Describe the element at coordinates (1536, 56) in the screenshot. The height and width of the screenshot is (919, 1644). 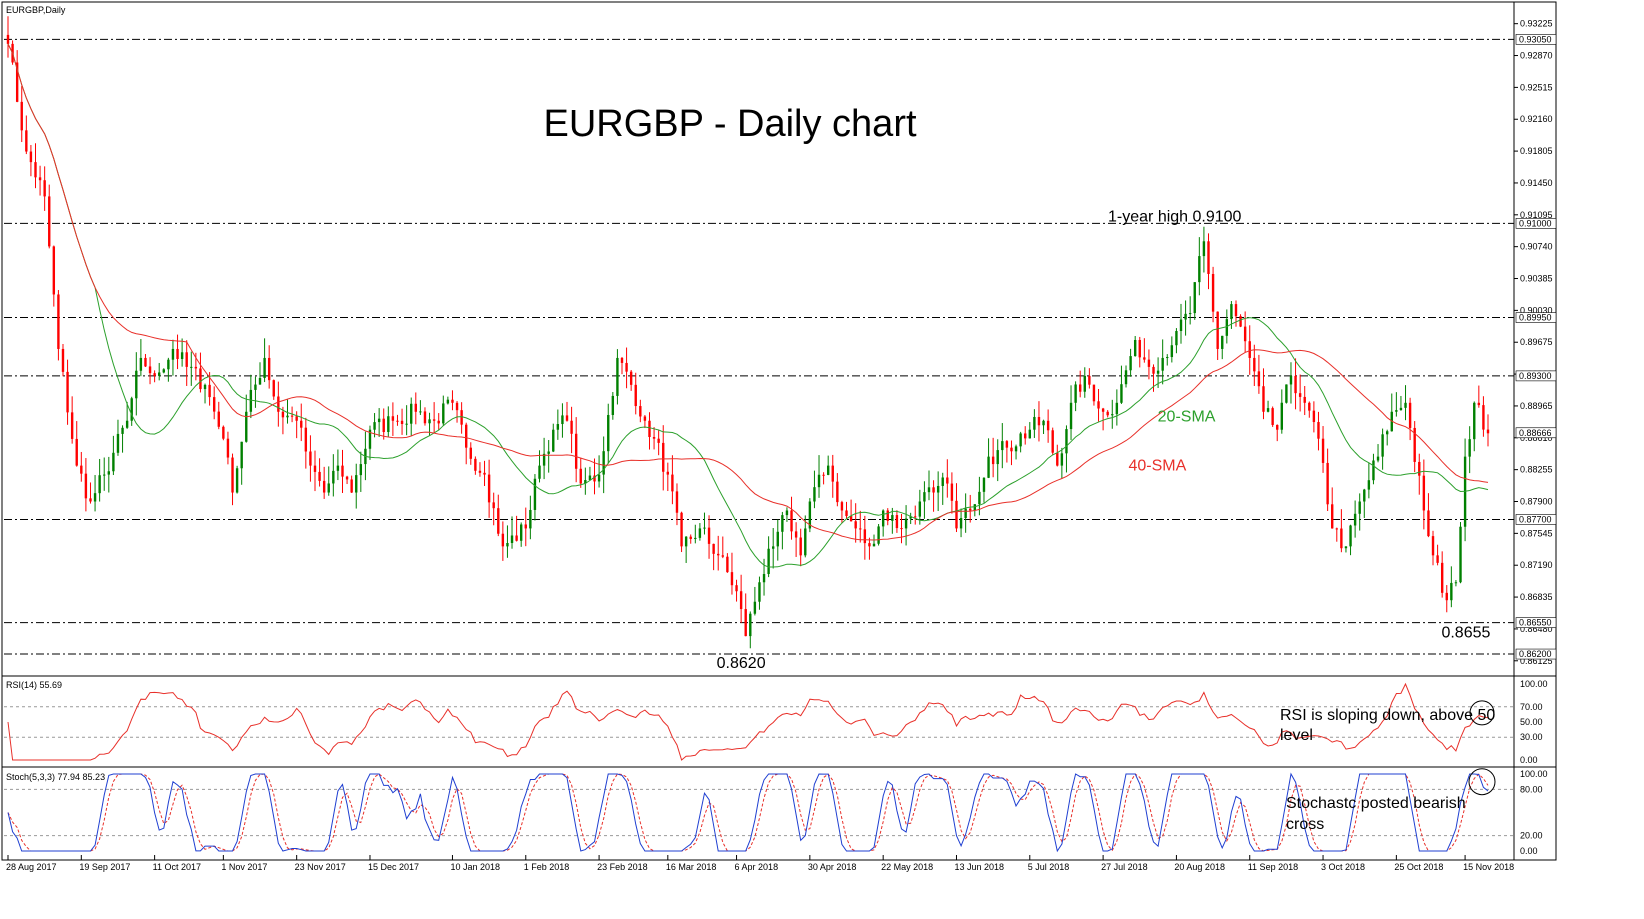
I see `price-axis-label: 0.92870` at that location.